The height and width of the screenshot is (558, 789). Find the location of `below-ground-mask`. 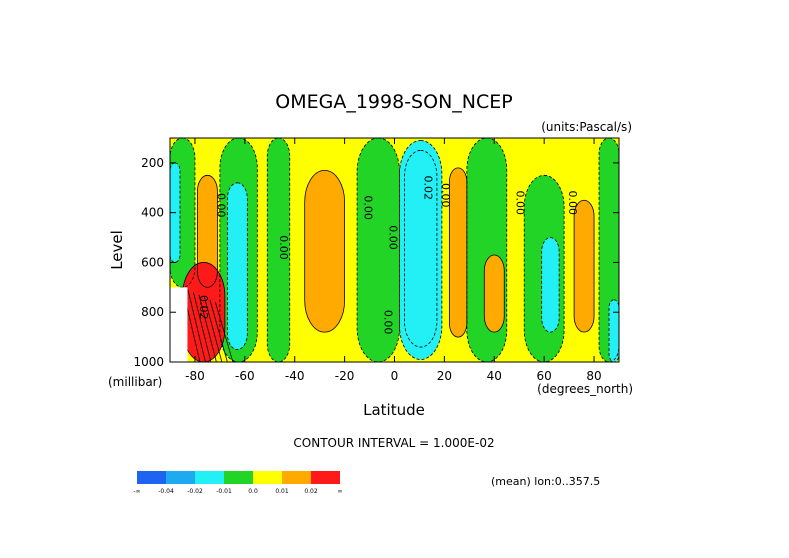

below-ground-mask is located at coordinates (179, 324).